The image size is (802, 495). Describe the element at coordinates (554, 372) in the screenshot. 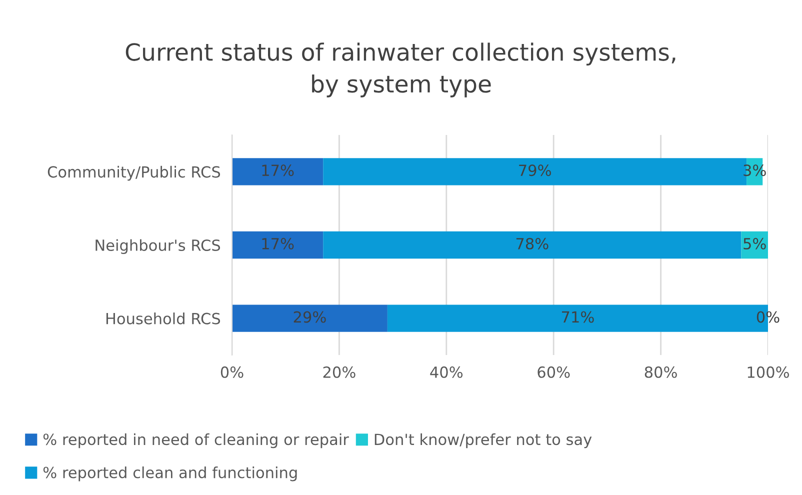

I see `x-tick-label: 60%` at that location.